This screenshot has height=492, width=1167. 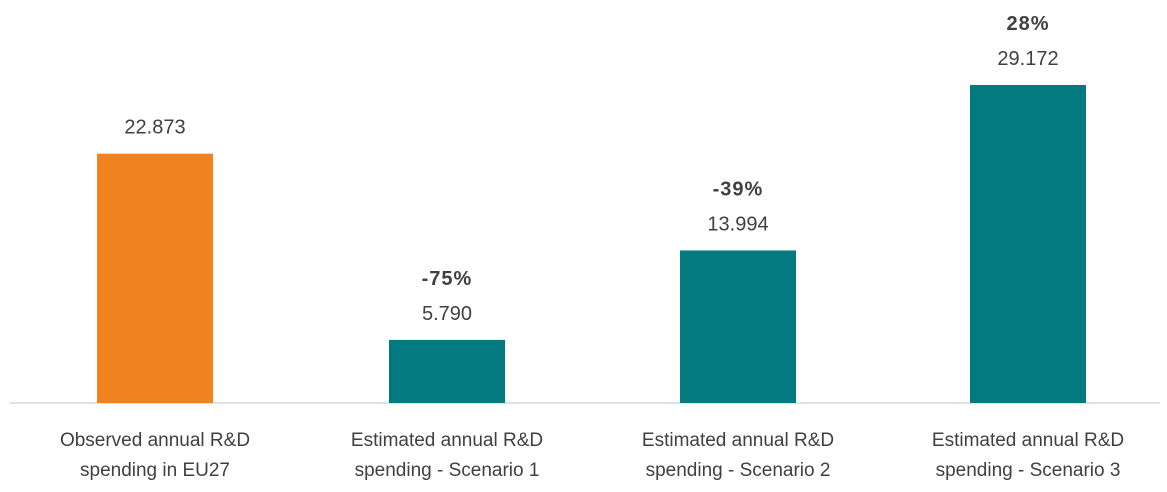 I want to click on change-label-4: 28%, so click(x=1027, y=24).